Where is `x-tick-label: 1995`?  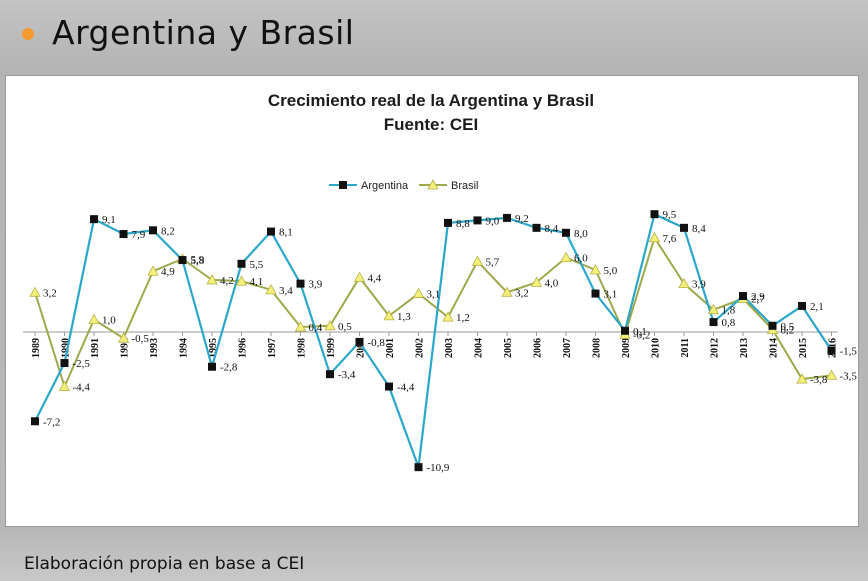 x-tick-label: 1995 is located at coordinates (213, 348).